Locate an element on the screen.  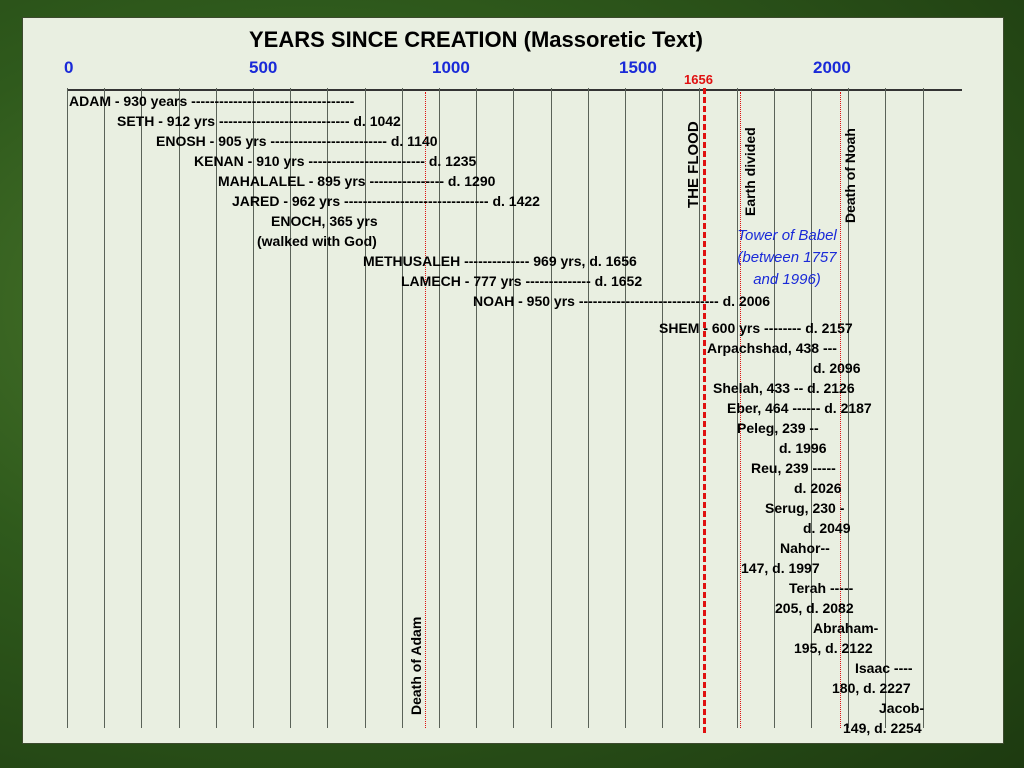
row-abraham-death: 195, d. 2122 is located at coordinates (833, 648).